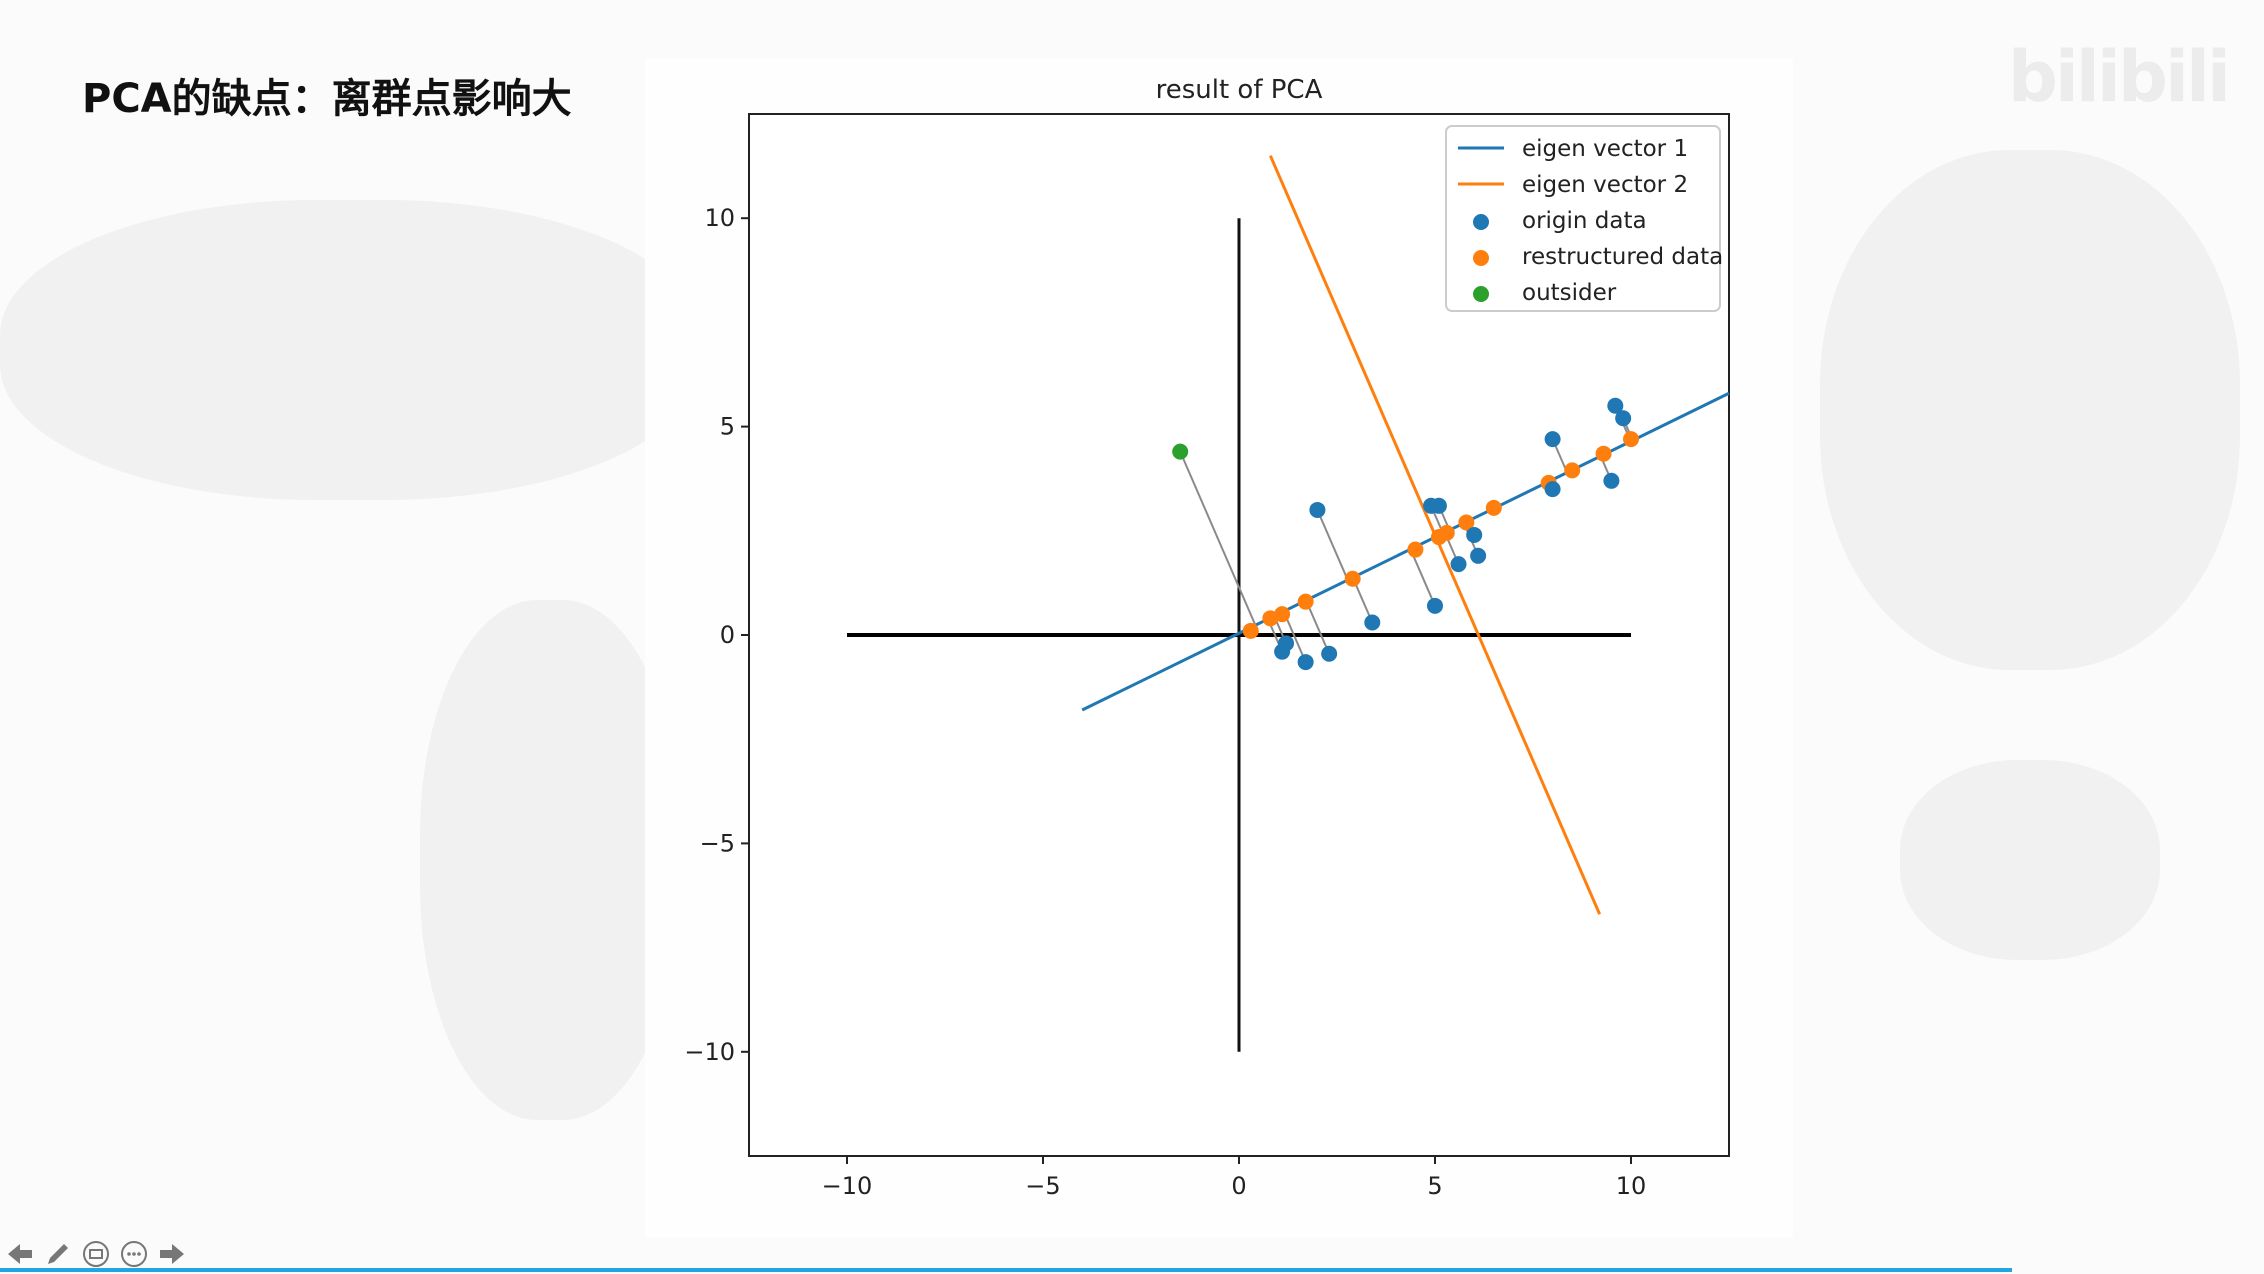  I want to click on x-axis-ticks: −10 −5 0 5 10, so click(1234, 1178).